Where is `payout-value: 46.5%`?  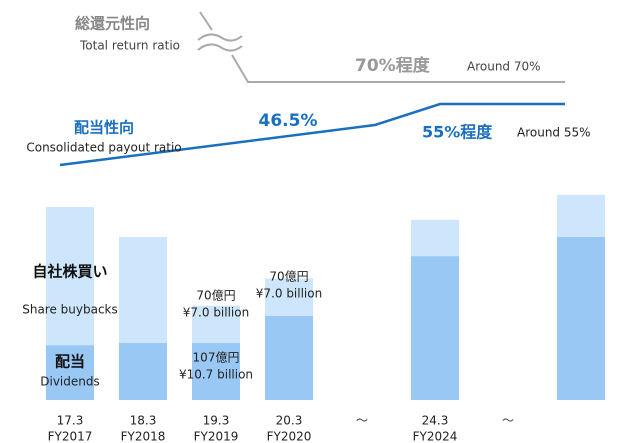 payout-value: 46.5% is located at coordinates (288, 121).